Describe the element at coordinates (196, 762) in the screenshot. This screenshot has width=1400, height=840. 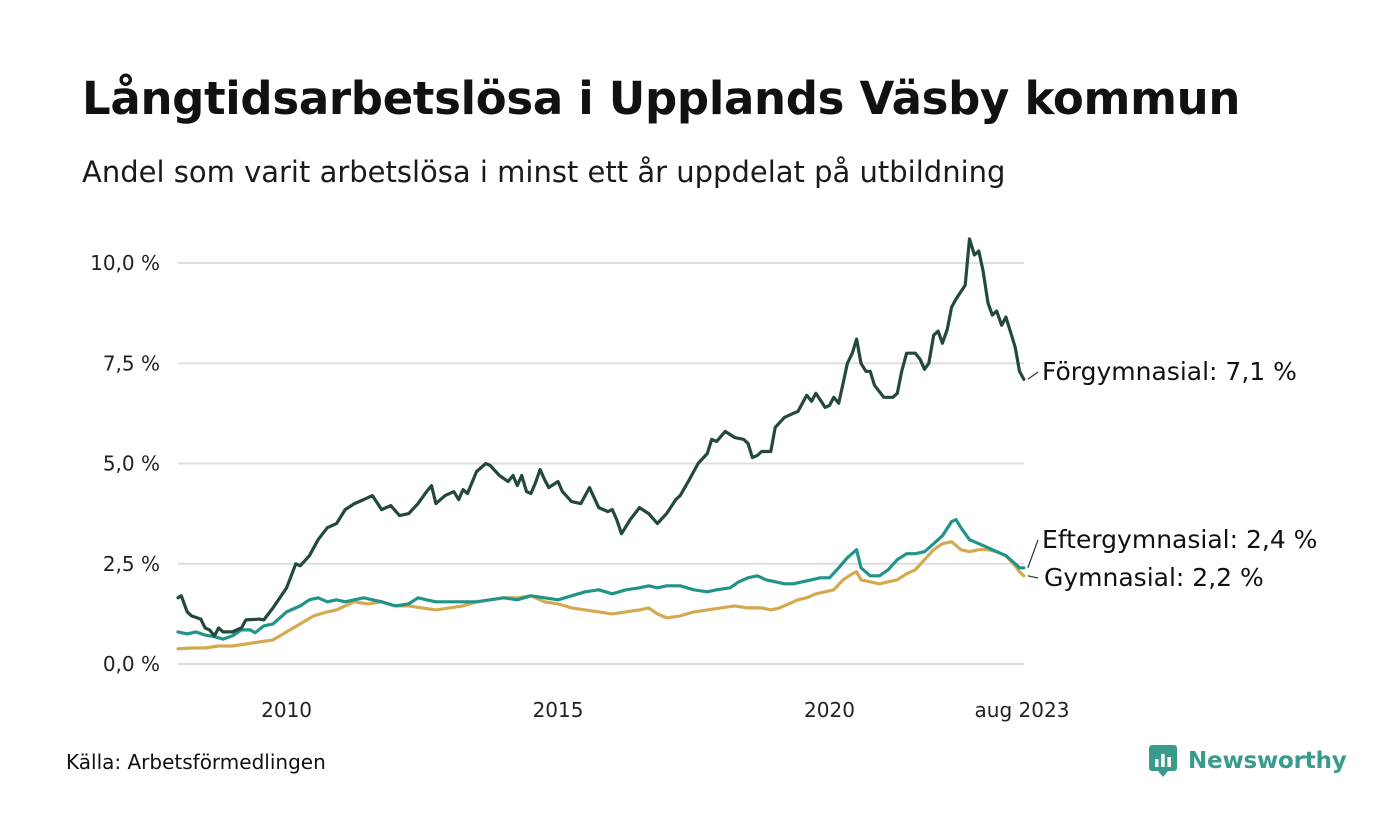
I see `source-note: Källa: Arbetsförmedlingen` at that location.